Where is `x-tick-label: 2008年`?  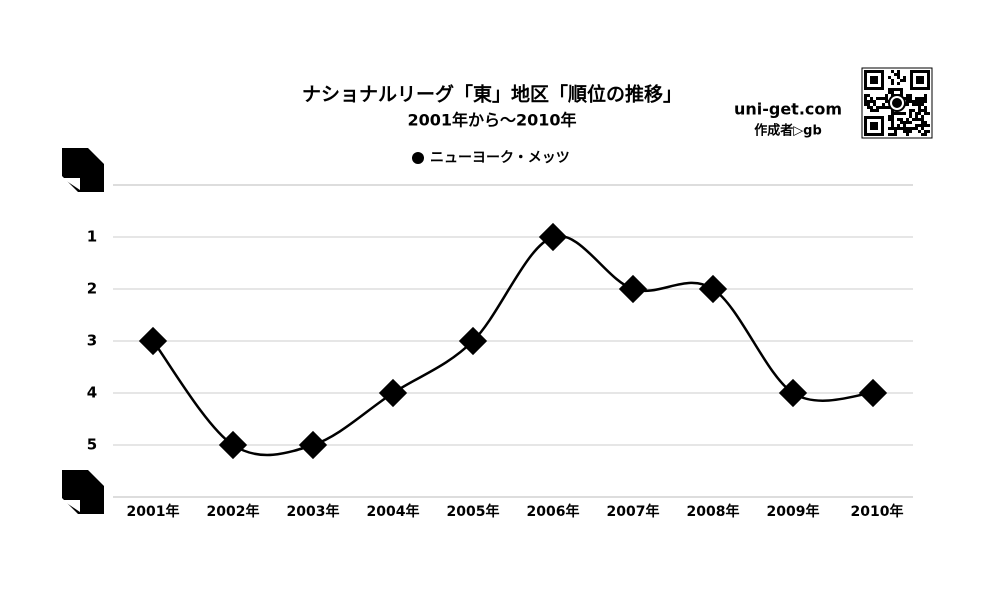 x-tick-label: 2008年 is located at coordinates (713, 511).